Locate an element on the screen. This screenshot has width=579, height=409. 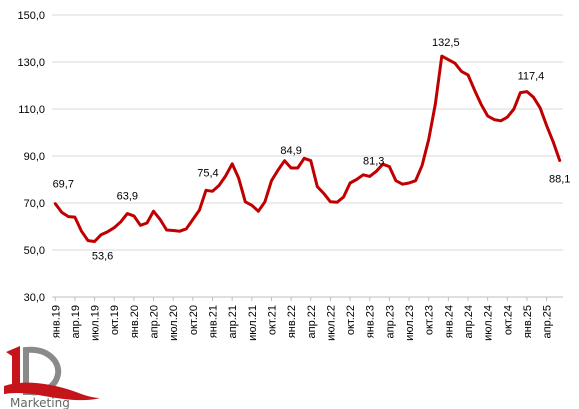
x-tick-label: окт.22 is located at coordinates (351, 320).